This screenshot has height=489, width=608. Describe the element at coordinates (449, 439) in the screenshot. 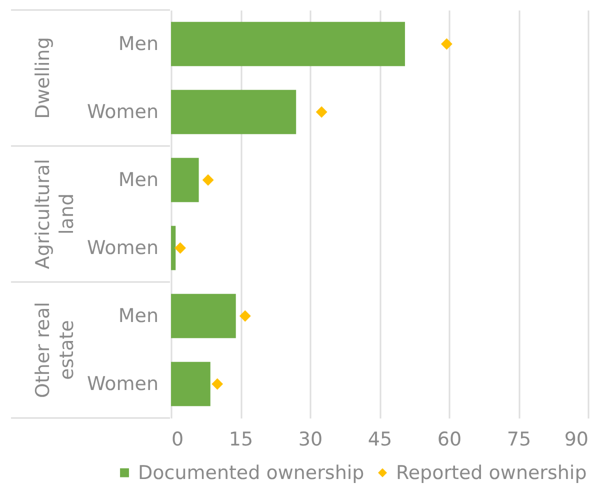

I see `x-tick-label: 60` at that location.